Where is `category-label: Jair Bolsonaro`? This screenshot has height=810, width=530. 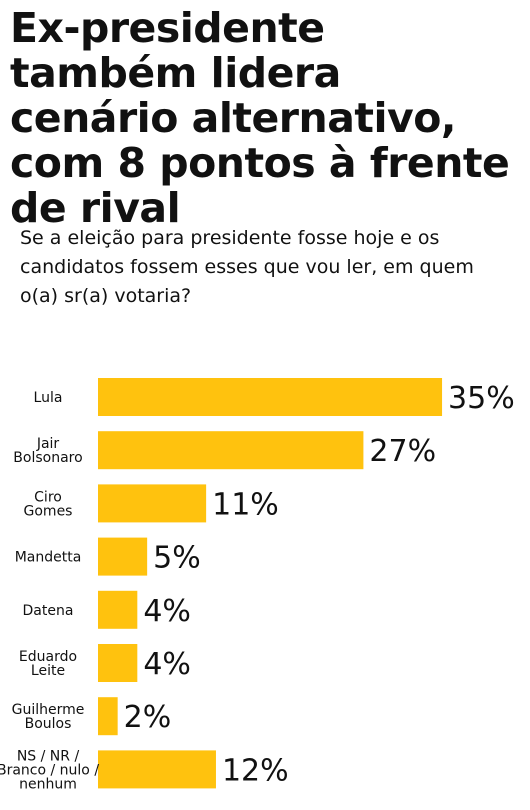 category-label: Jair Bolsonaro is located at coordinates (47, 451).